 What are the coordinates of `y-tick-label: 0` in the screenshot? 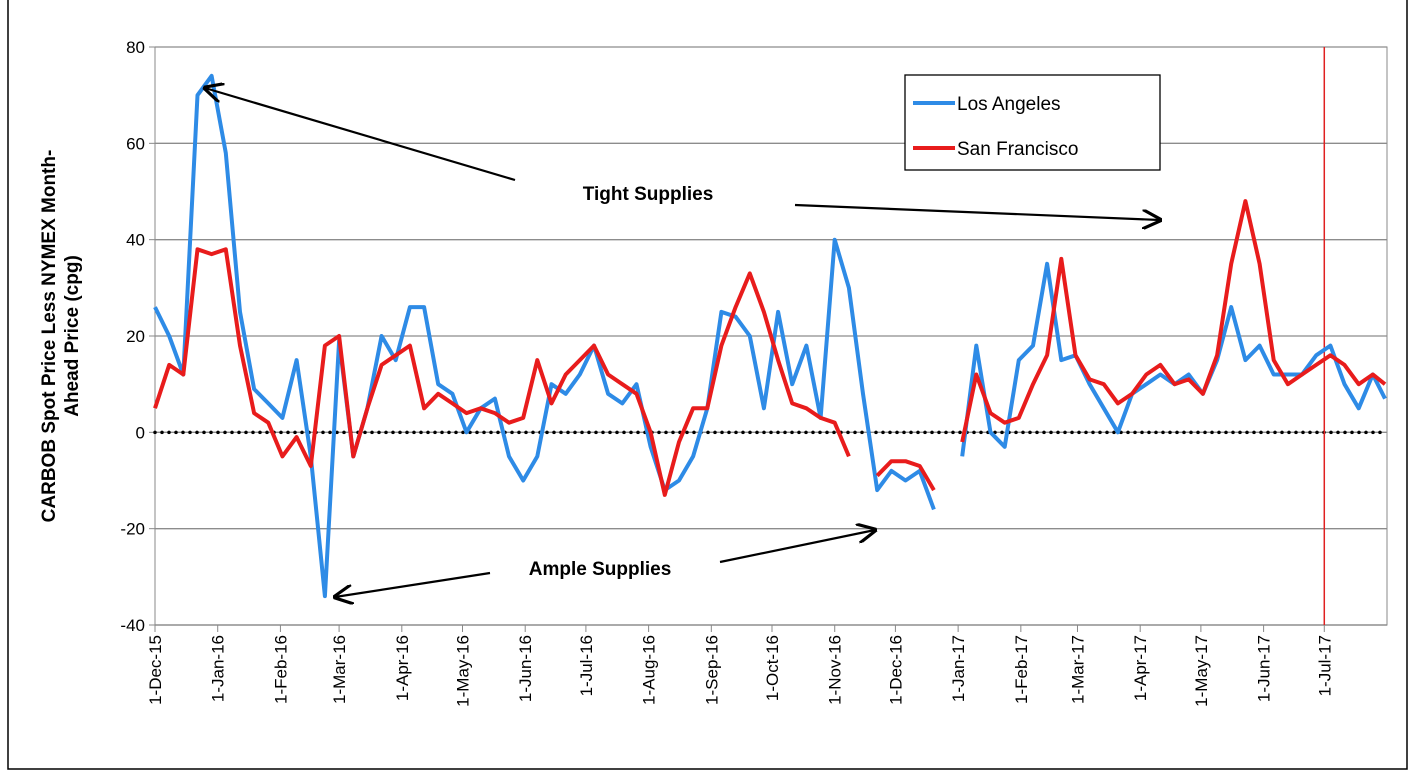 It's located at (140, 432).